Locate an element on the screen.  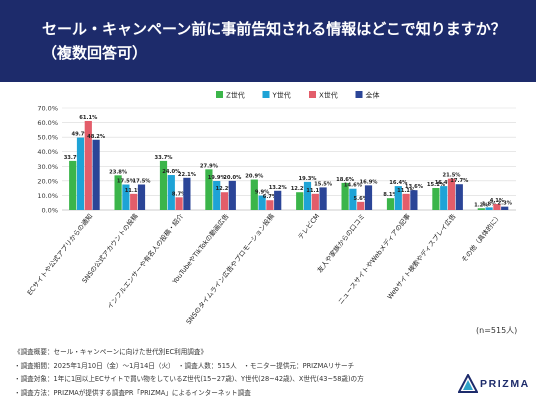
bar-value-label: 8.7% is located at coordinates (179, 194).